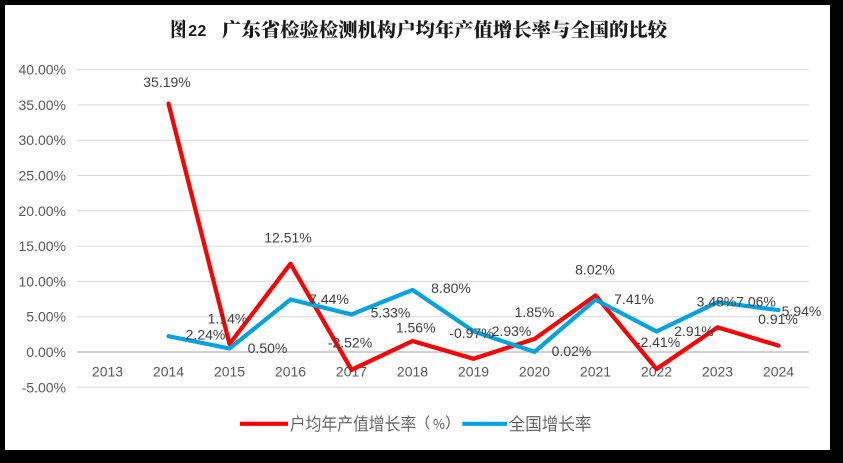 The height and width of the screenshot is (463, 843). Describe the element at coordinates (717, 372) in the screenshot. I see `svg-text: 2023` at that location.